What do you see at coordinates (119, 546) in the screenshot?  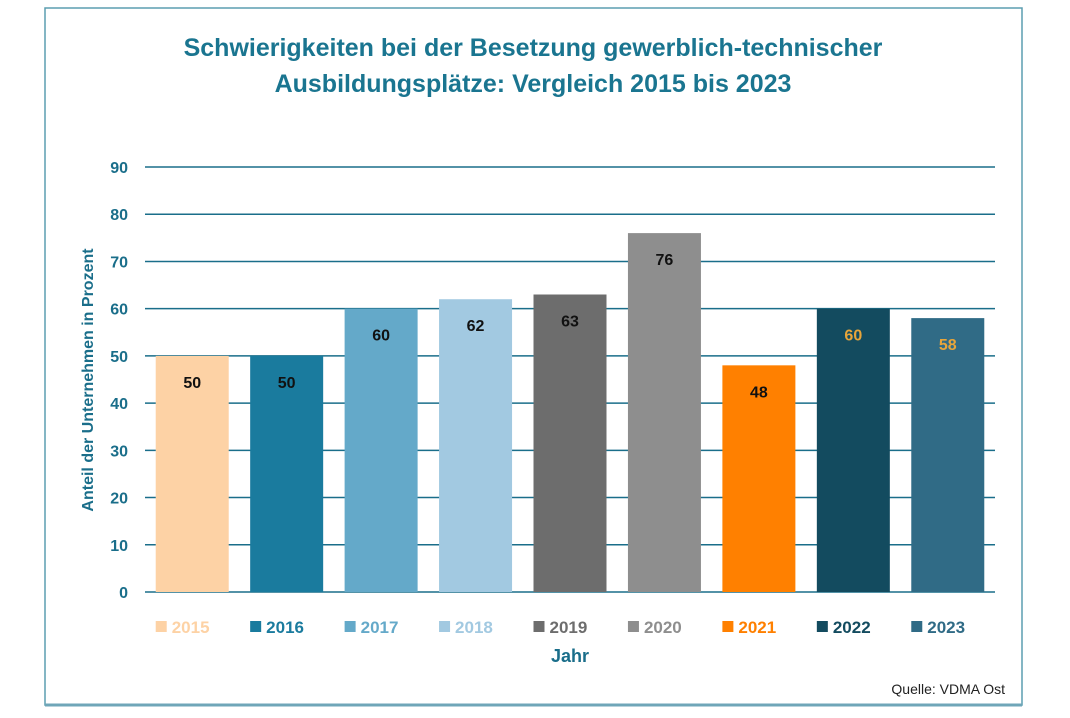 I see `y-tick-label: 10` at bounding box center [119, 546].